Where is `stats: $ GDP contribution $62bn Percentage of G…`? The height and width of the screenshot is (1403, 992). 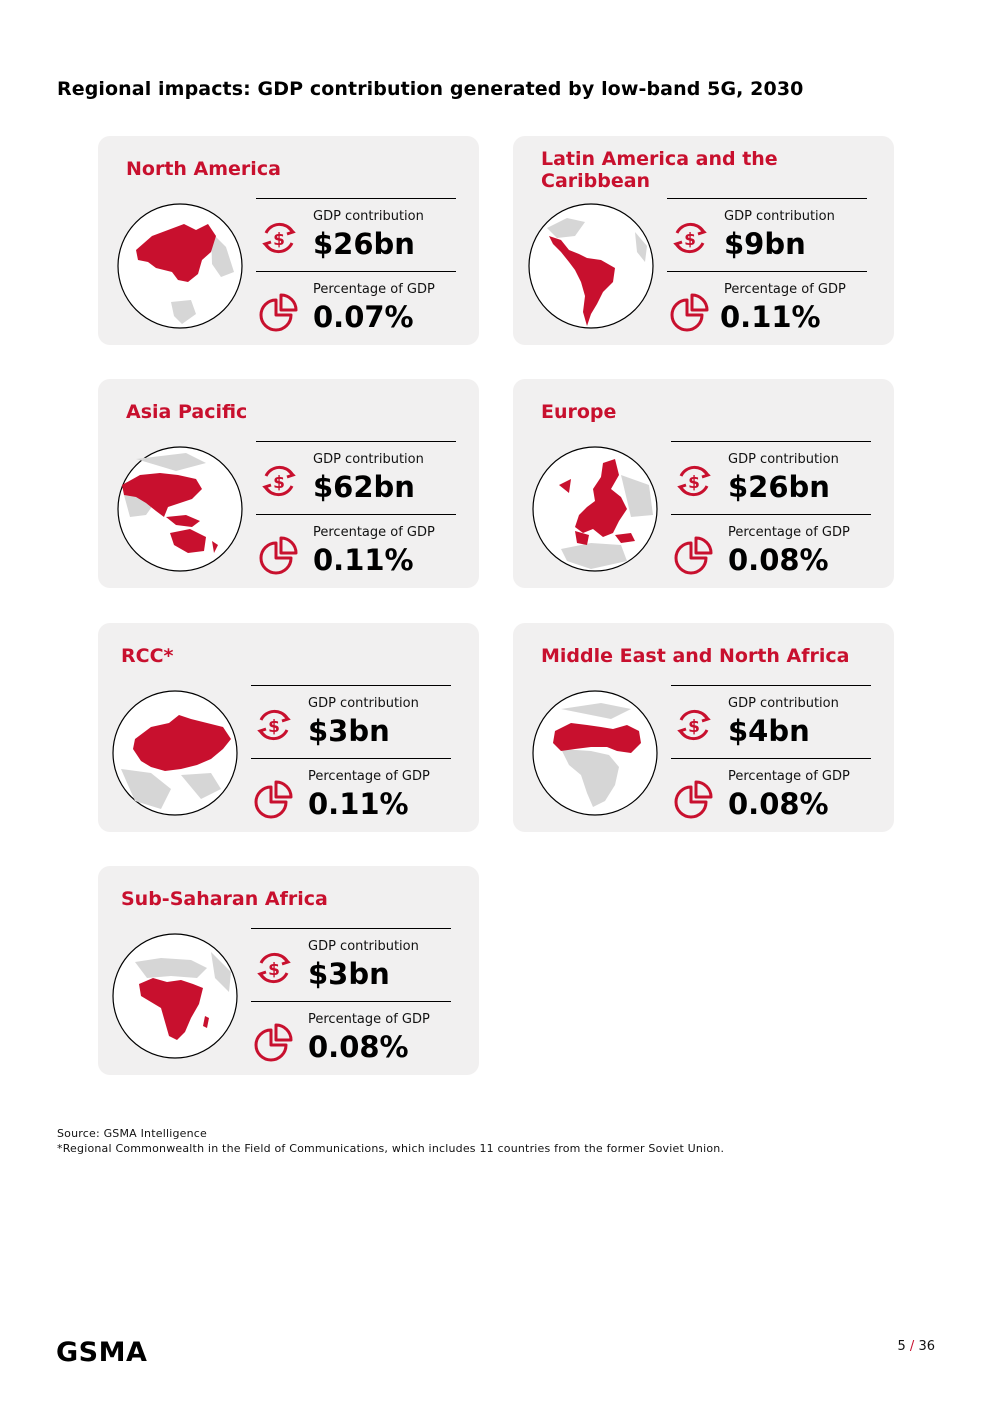 stats: $ GDP contribution $62bn Percentage of G… is located at coordinates (356, 514).